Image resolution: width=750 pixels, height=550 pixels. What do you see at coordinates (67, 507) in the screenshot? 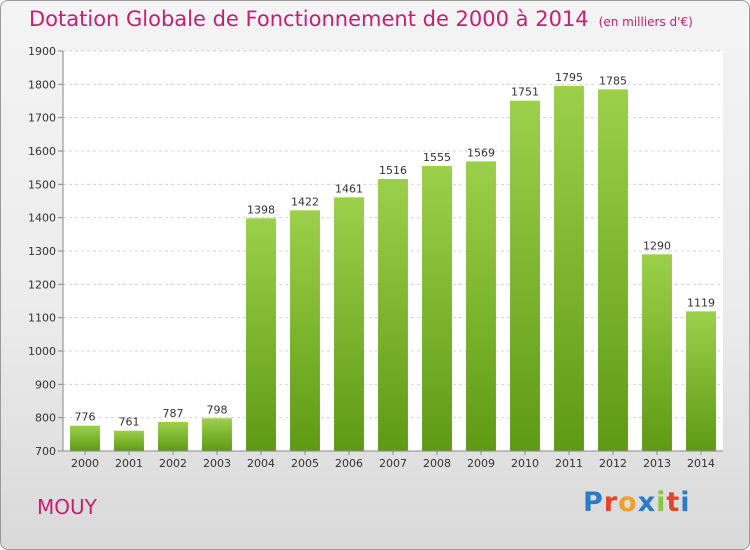
I see `city-name: MOUY` at bounding box center [67, 507].